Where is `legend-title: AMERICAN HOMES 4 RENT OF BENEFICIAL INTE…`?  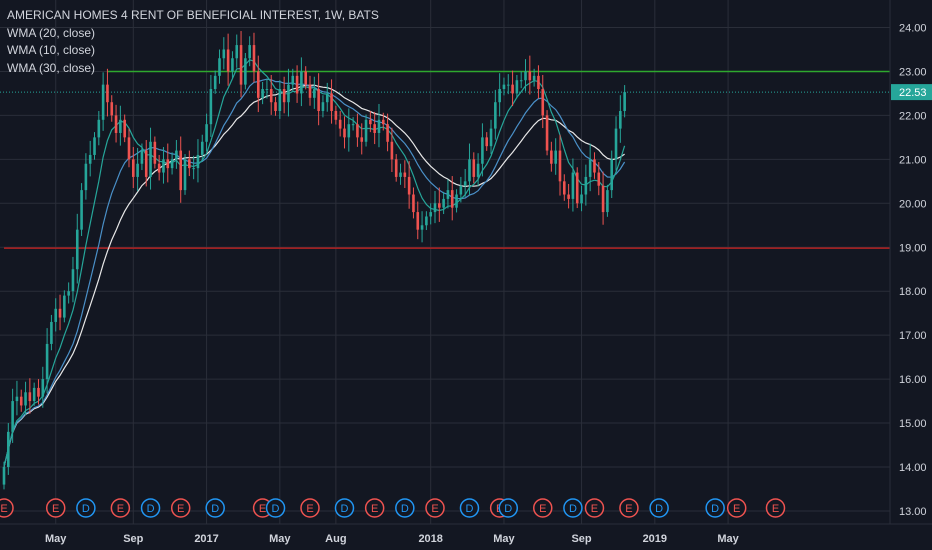
legend-title: AMERICAN HOMES 4 RENT OF BENEFICIAL INTE… is located at coordinates (193, 15).